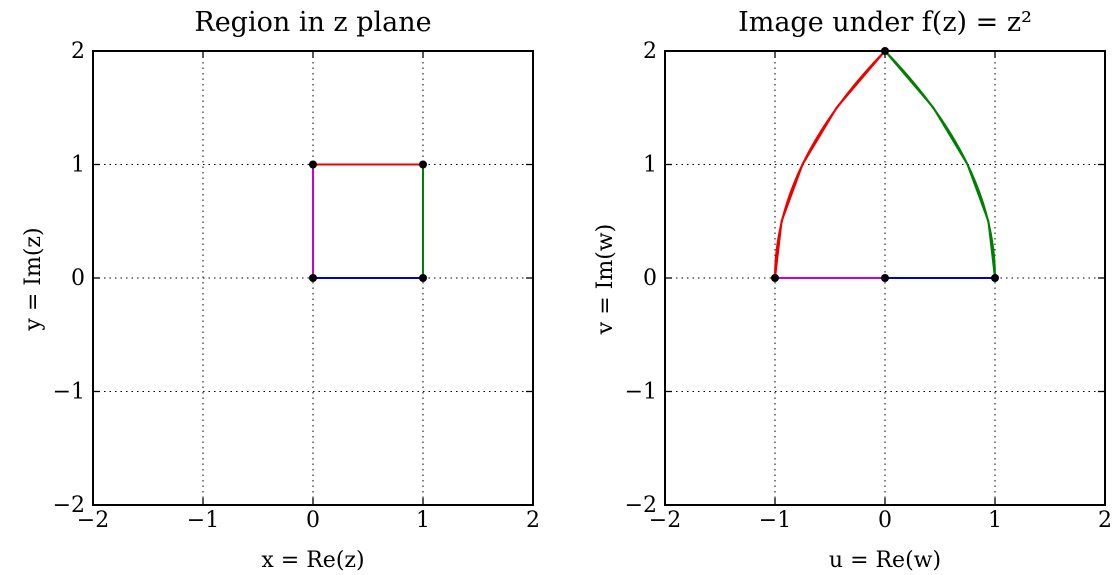 This screenshot has height=575, width=1114. Describe the element at coordinates (1105, 520) in the screenshot. I see `w-plane-xtick-label-4: 2` at that location.